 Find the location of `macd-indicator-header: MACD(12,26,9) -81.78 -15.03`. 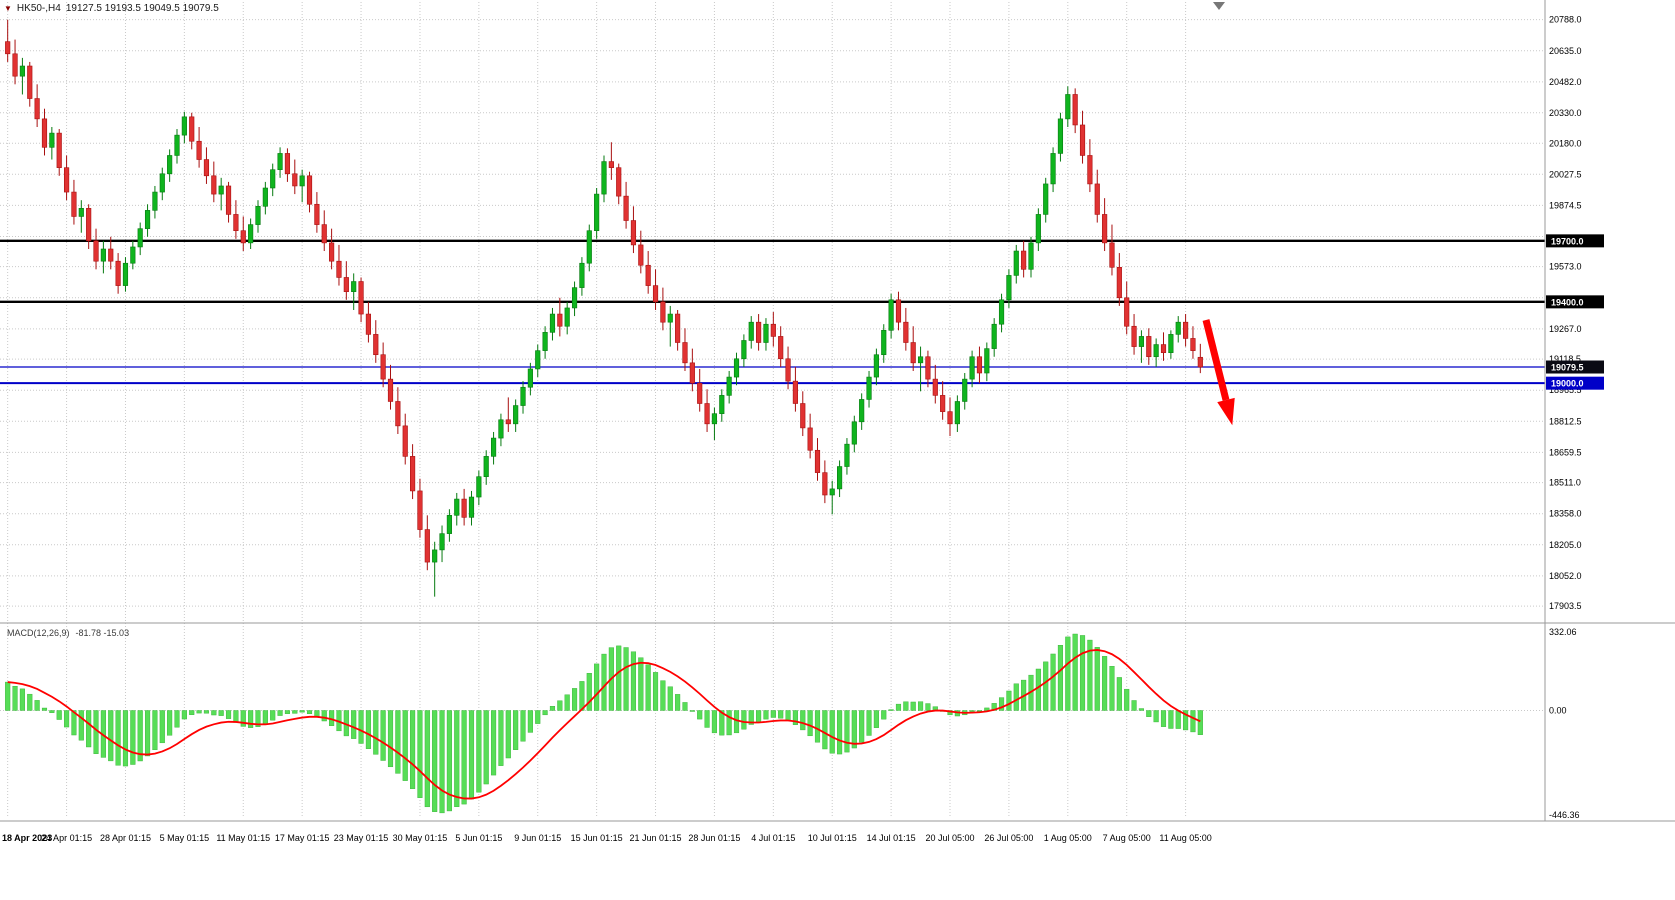

macd-indicator-header: MACD(12,26,9) -81.78 -15.03 is located at coordinates (68, 633).